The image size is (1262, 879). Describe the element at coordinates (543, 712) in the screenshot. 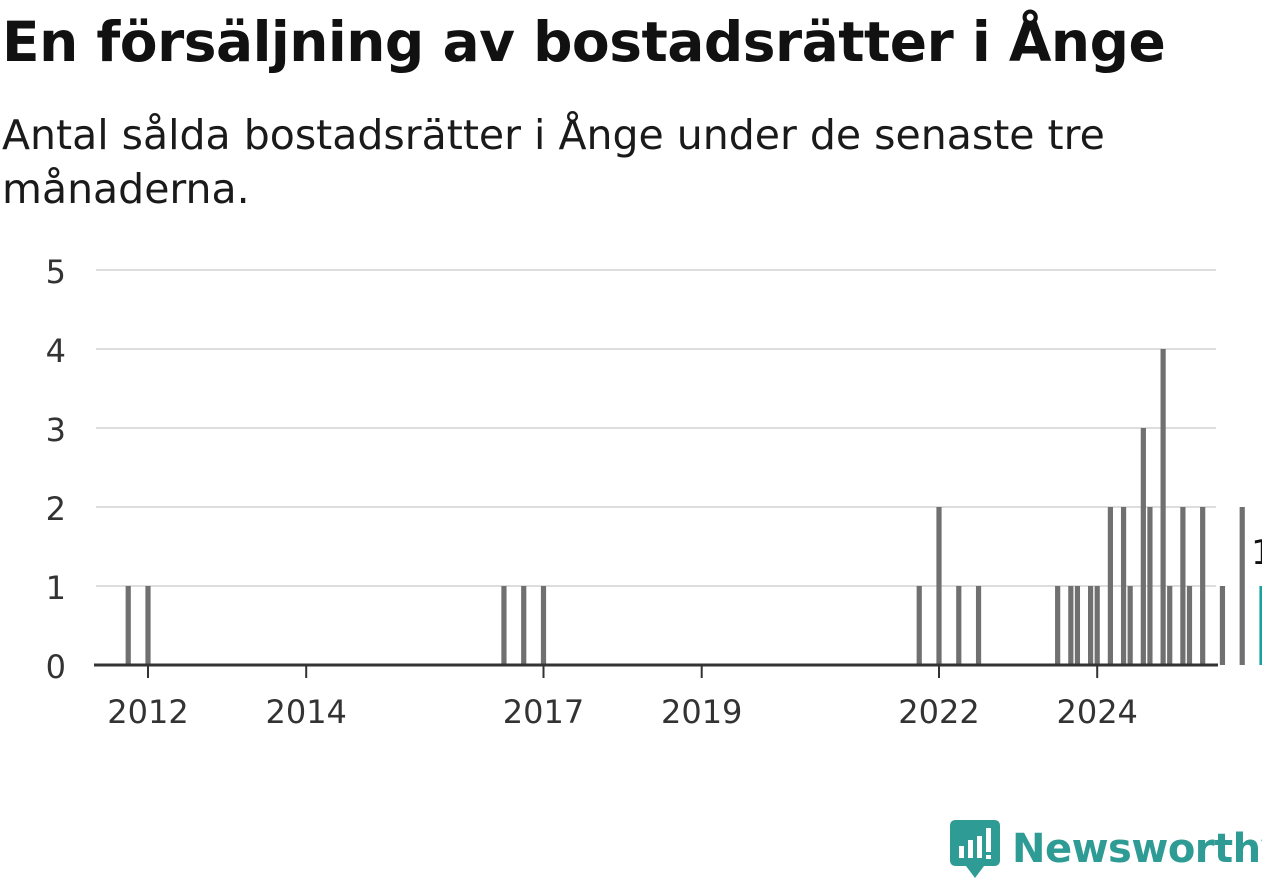

I see `x-tick-label: 2017` at that location.